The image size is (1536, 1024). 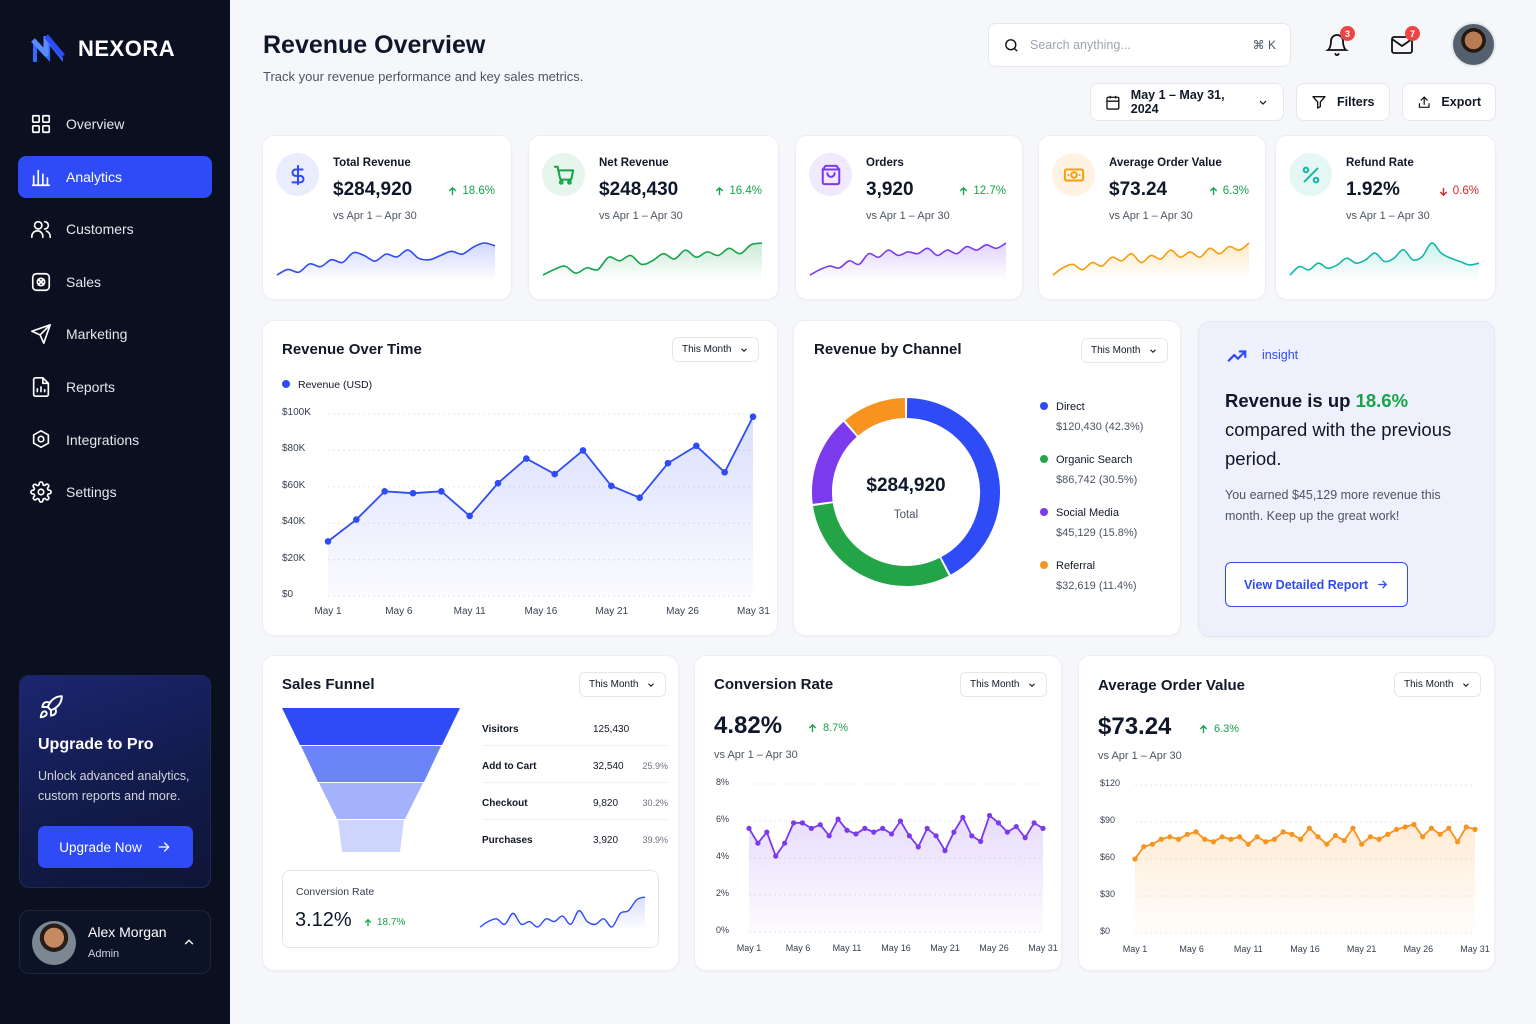 I want to click on sales-icon, so click(x=41, y=281).